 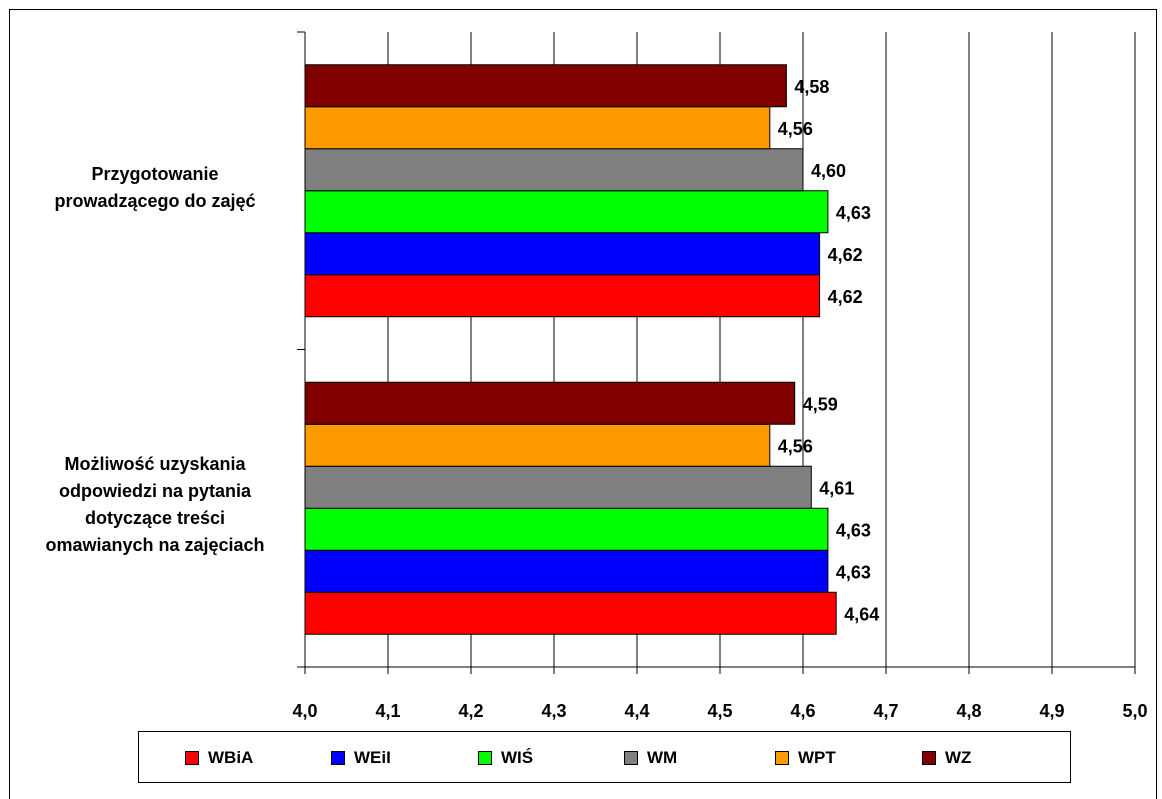 What do you see at coordinates (517, 757) in the screenshot?
I see `legend-label: WIŚ` at bounding box center [517, 757].